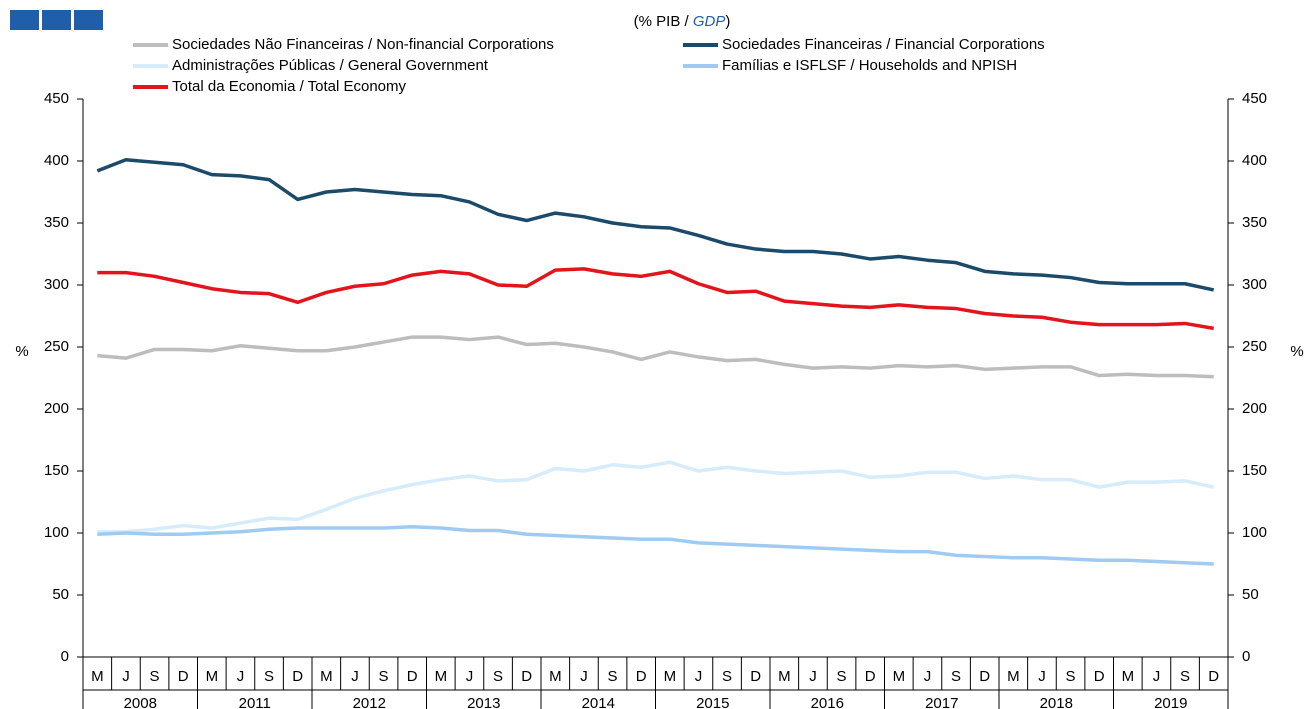 The height and width of the screenshot is (709, 1306). I want to click on y-tick-label: 250, so click(56, 346).